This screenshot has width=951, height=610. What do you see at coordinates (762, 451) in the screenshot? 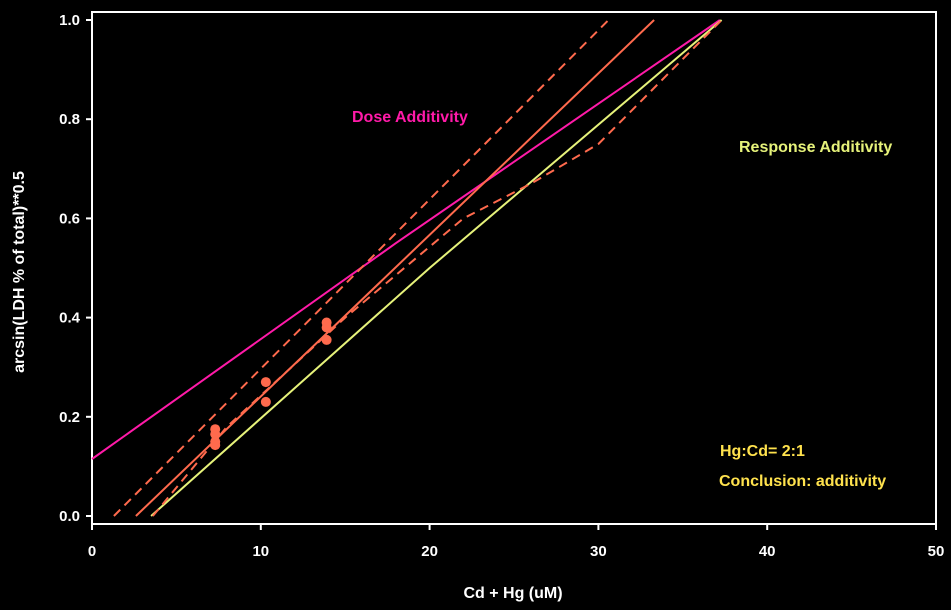
I see `ratio-label: Hg:Cd= 2:1` at bounding box center [762, 451].